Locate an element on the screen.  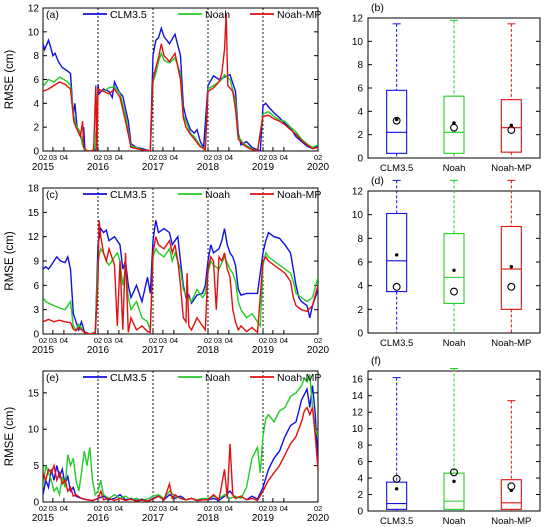
series-line-noahmp is located at coordinates (180, 277).